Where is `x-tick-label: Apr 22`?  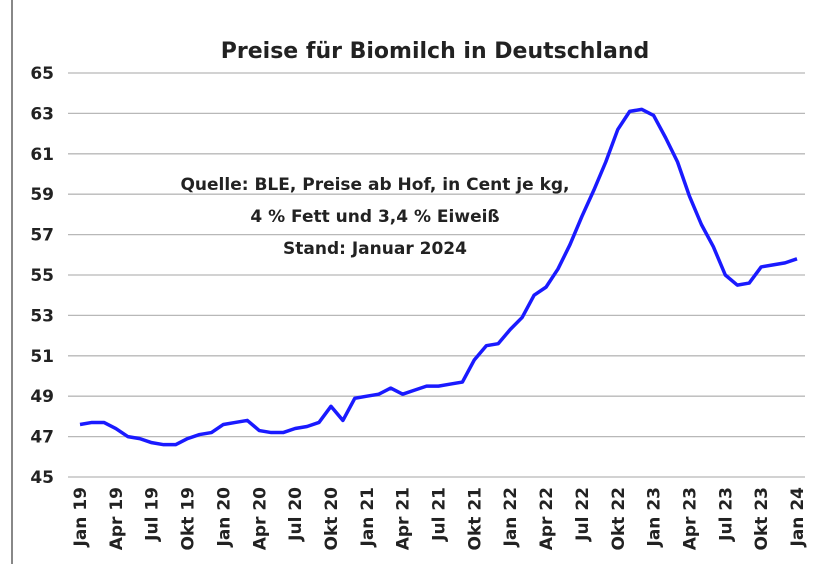 x-tick-label: Apr 22 is located at coordinates (547, 518).